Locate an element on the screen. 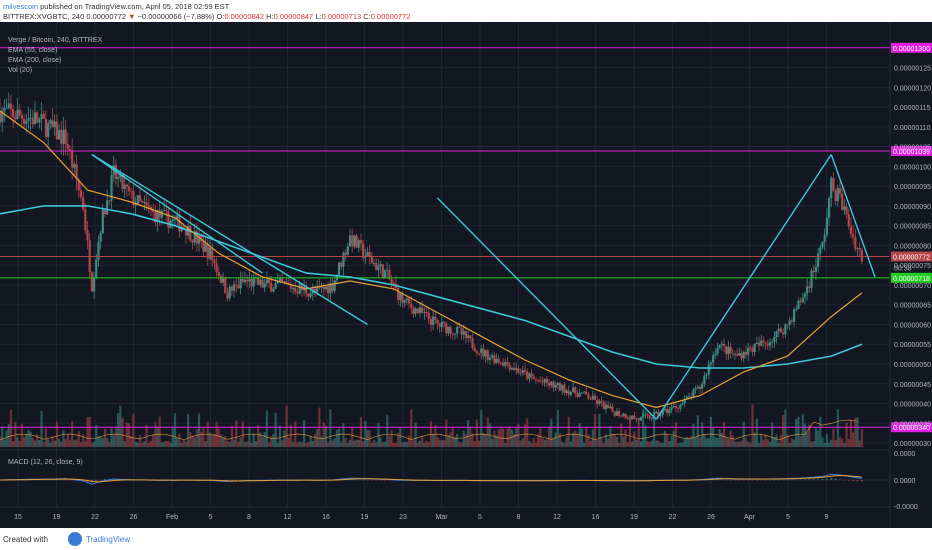 Image resolution: width=932 pixels, height=550 pixels. level-price-tag is located at coordinates (911, 277).